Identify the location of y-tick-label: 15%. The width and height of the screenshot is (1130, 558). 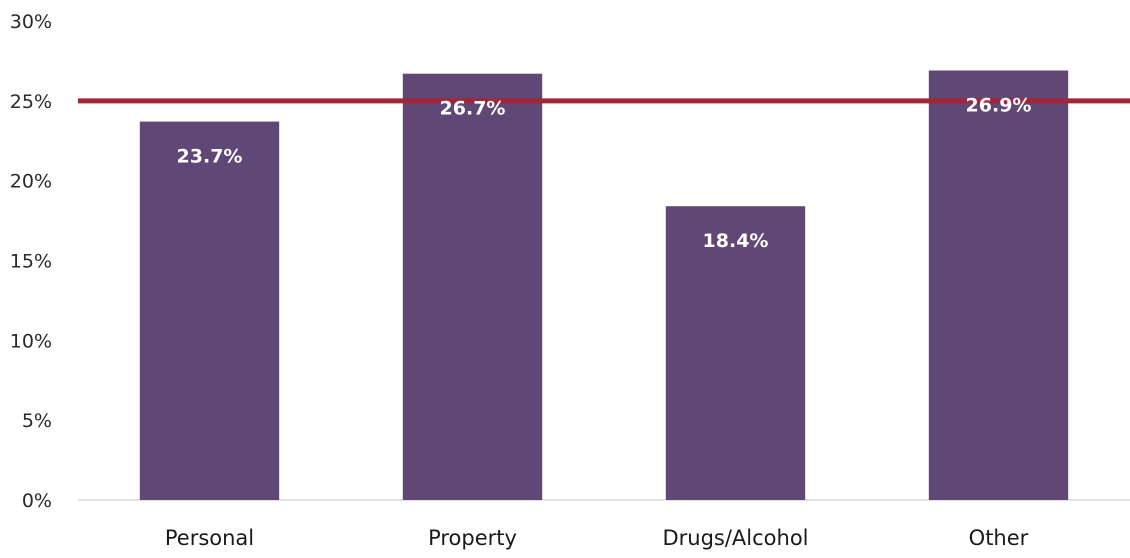
(31, 262).